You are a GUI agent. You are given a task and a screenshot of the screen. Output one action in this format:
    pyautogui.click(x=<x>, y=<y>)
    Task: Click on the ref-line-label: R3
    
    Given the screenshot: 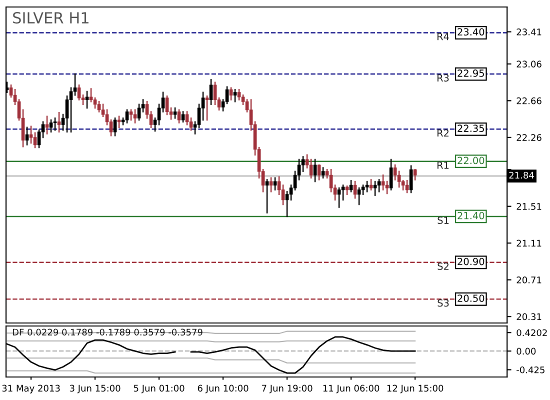 What is the action you would take?
    pyautogui.click(x=443, y=78)
    